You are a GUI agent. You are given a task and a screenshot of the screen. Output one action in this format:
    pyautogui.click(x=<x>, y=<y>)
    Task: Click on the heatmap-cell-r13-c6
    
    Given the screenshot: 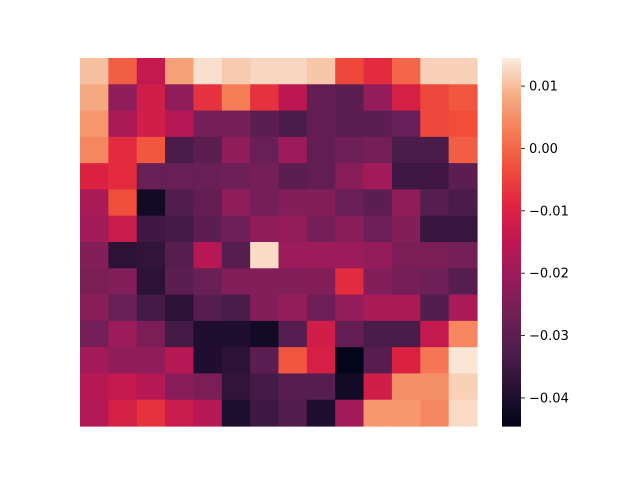 What is the action you would take?
    pyautogui.click(x=265, y=413)
    